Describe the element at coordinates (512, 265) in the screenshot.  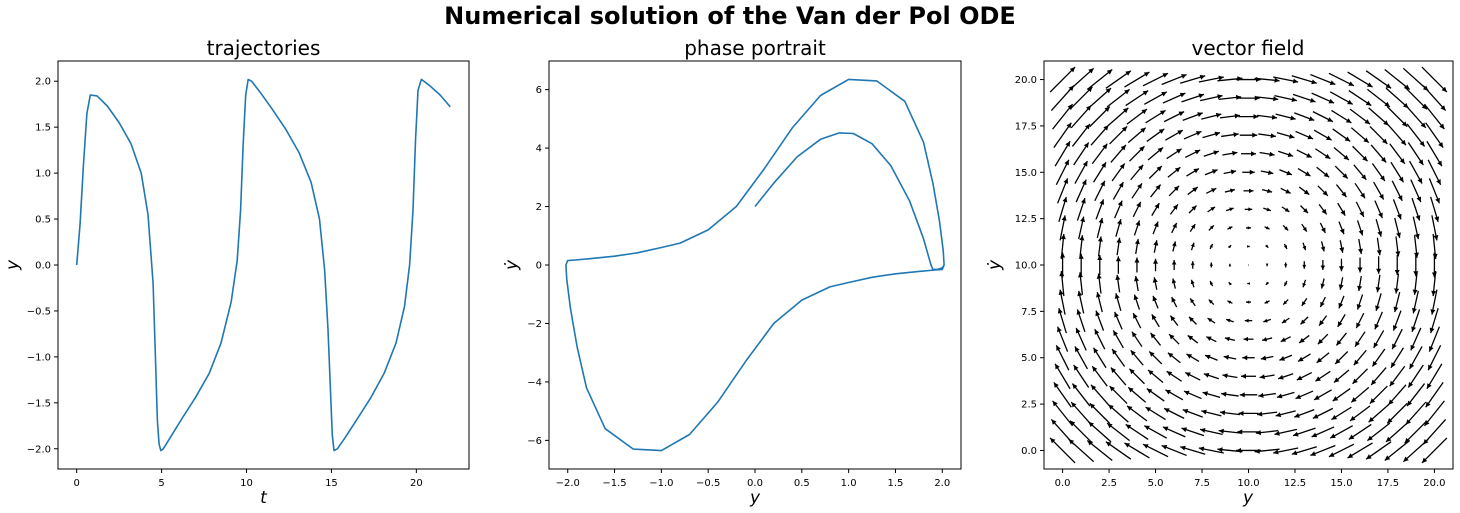
I see `y-axis-label: ẏ` at that location.